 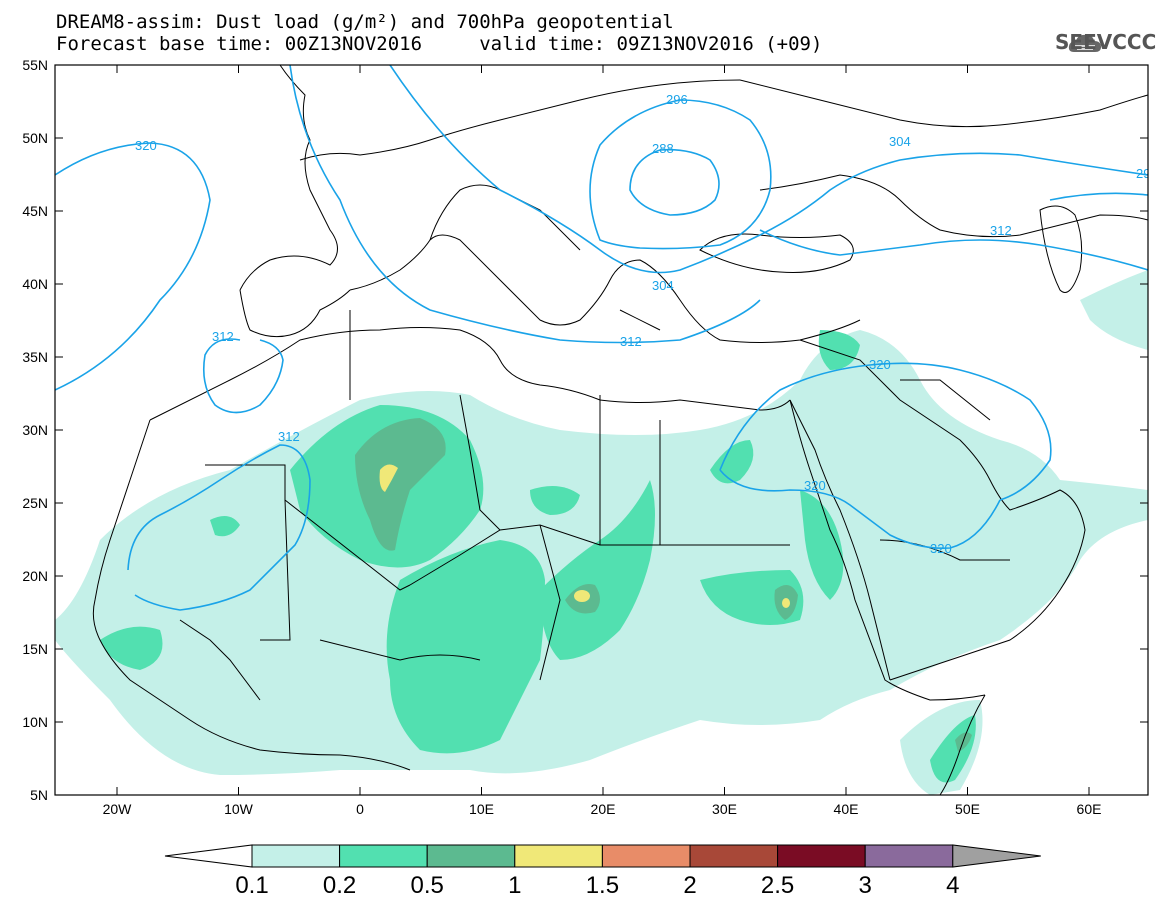 I want to click on lon-label: 60E, so click(x=1089, y=809).